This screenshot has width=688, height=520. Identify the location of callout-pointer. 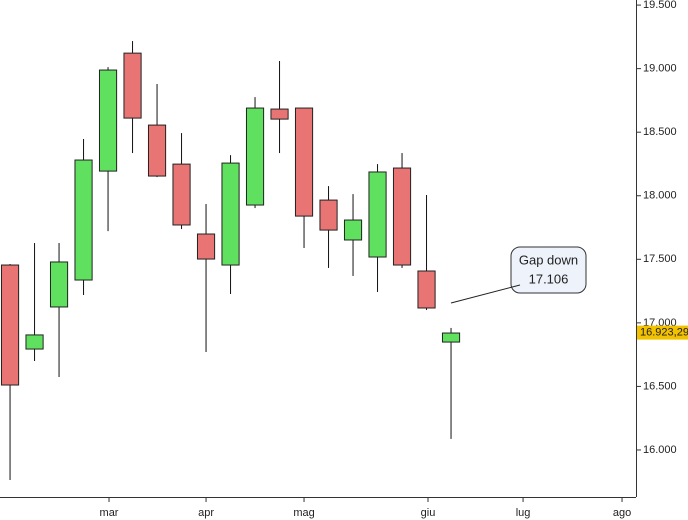
(485, 294).